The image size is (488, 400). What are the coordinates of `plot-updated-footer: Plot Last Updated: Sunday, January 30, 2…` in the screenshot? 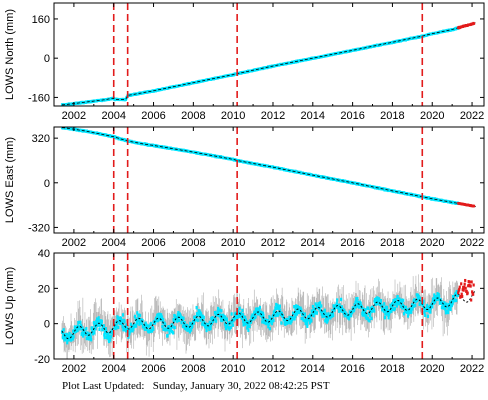 It's located at (196, 386).